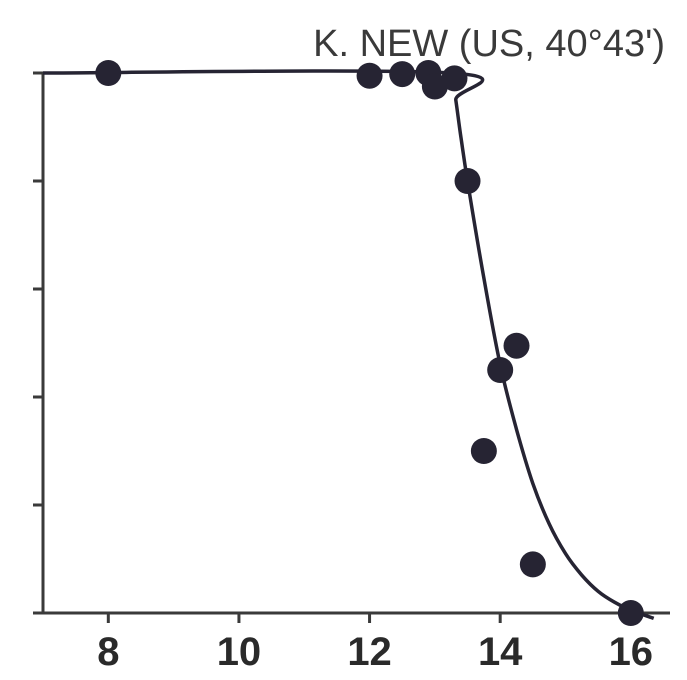  Describe the element at coordinates (369, 652) in the screenshot. I see `x-tick-label: 12` at that location.